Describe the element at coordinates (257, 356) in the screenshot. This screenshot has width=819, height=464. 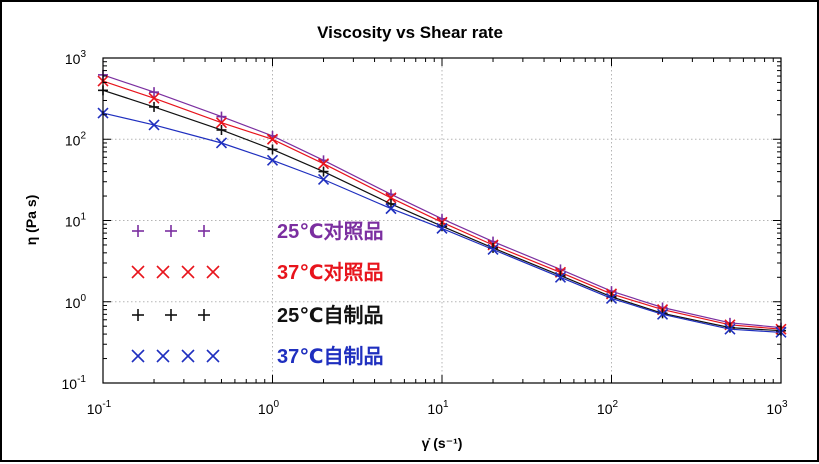
I see `legend-item-4: 37℃自制品` at that location.